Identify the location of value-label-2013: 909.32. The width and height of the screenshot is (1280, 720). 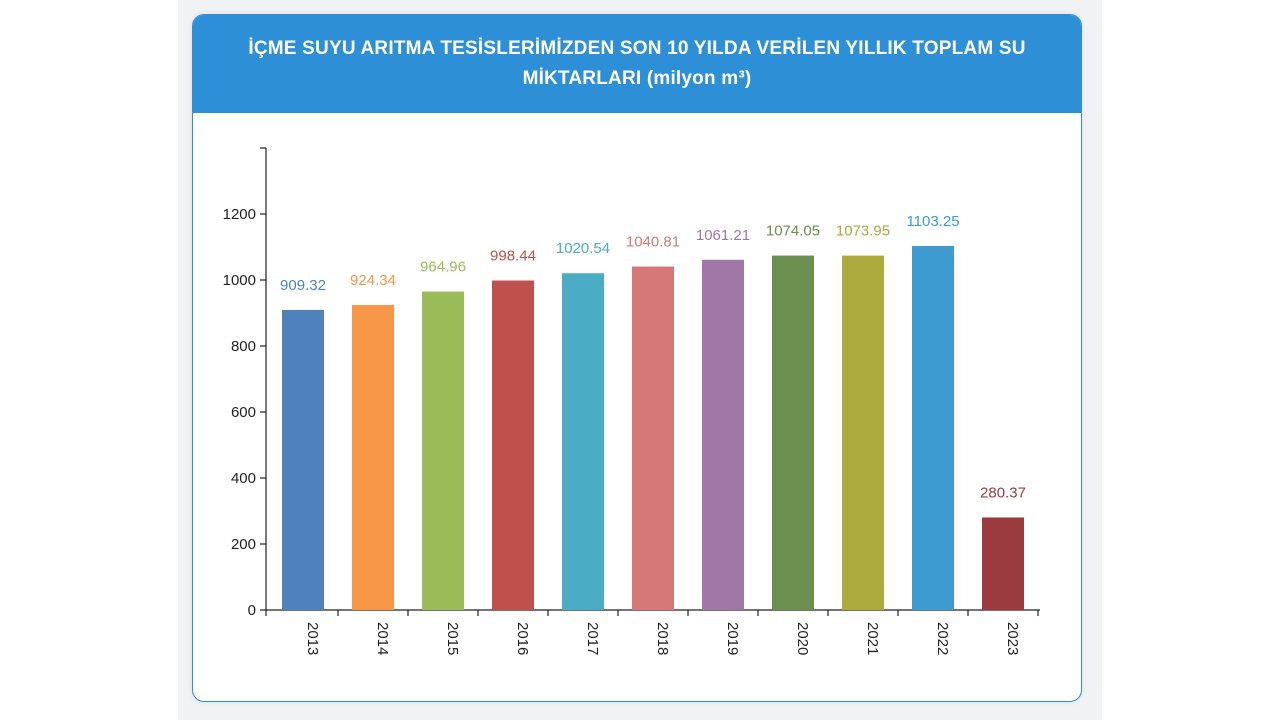
(303, 285).